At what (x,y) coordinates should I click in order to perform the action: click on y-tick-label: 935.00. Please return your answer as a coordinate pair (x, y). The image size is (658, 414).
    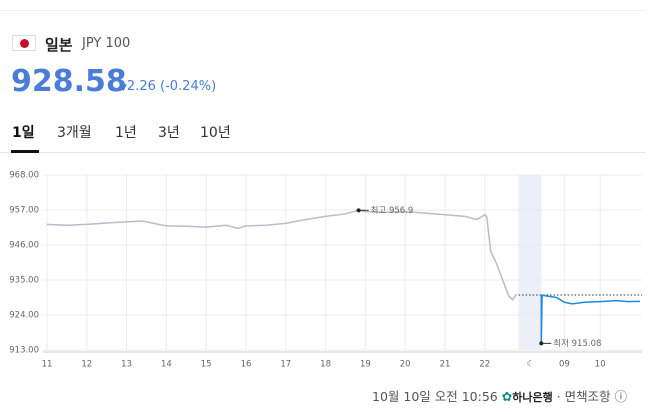
    Looking at the image, I should click on (24, 281).